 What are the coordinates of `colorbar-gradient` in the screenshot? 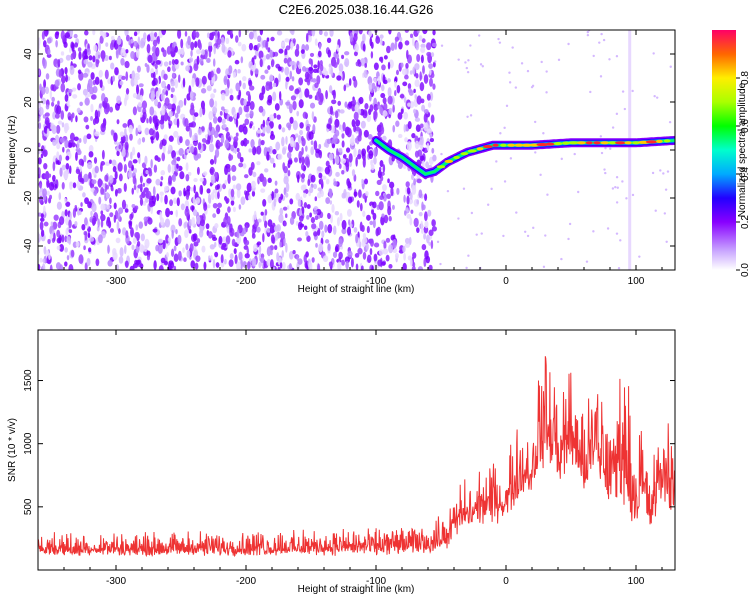 It's located at (724, 150).